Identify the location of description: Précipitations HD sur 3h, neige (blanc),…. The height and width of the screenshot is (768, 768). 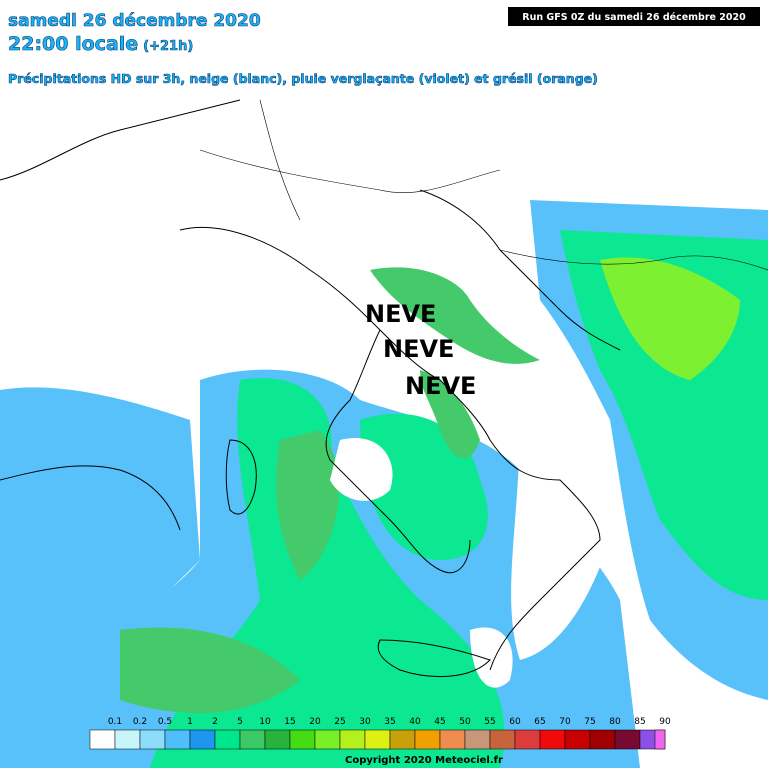
(303, 78).